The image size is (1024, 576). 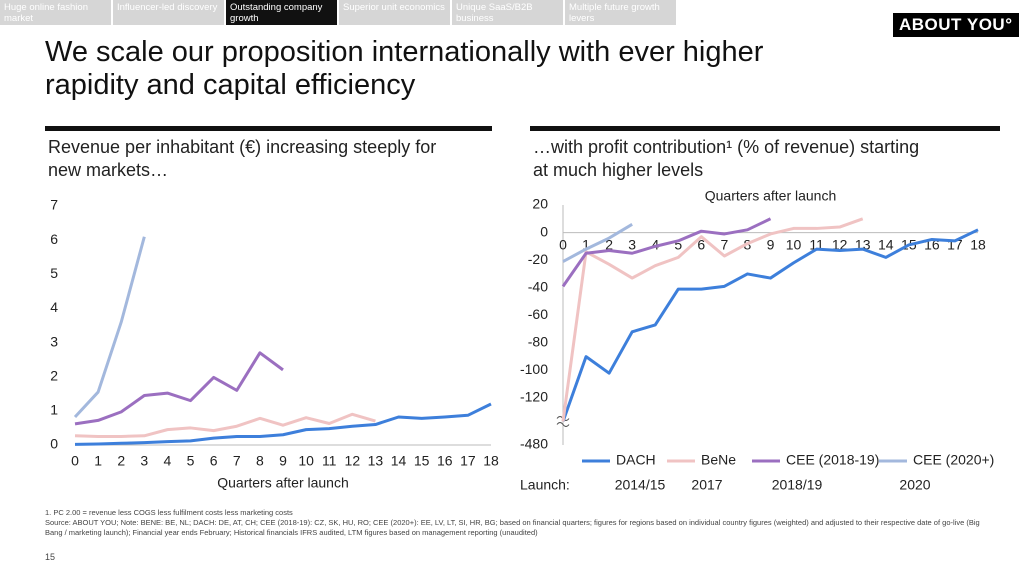 What do you see at coordinates (956, 25) in the screenshot?
I see `logo: ABOUT YOU°` at bounding box center [956, 25].